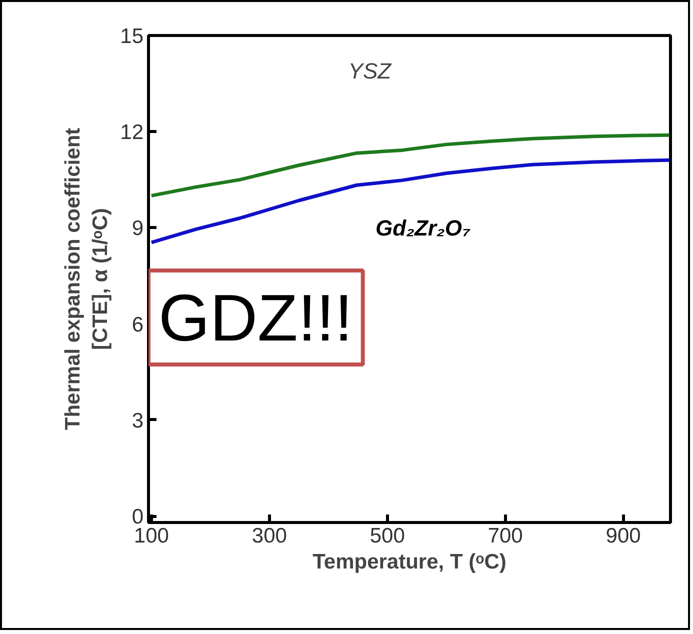 Image resolution: width=693 pixels, height=634 pixels. I want to click on x-axis-title: Temperature, T (ᵒC), so click(409, 562).